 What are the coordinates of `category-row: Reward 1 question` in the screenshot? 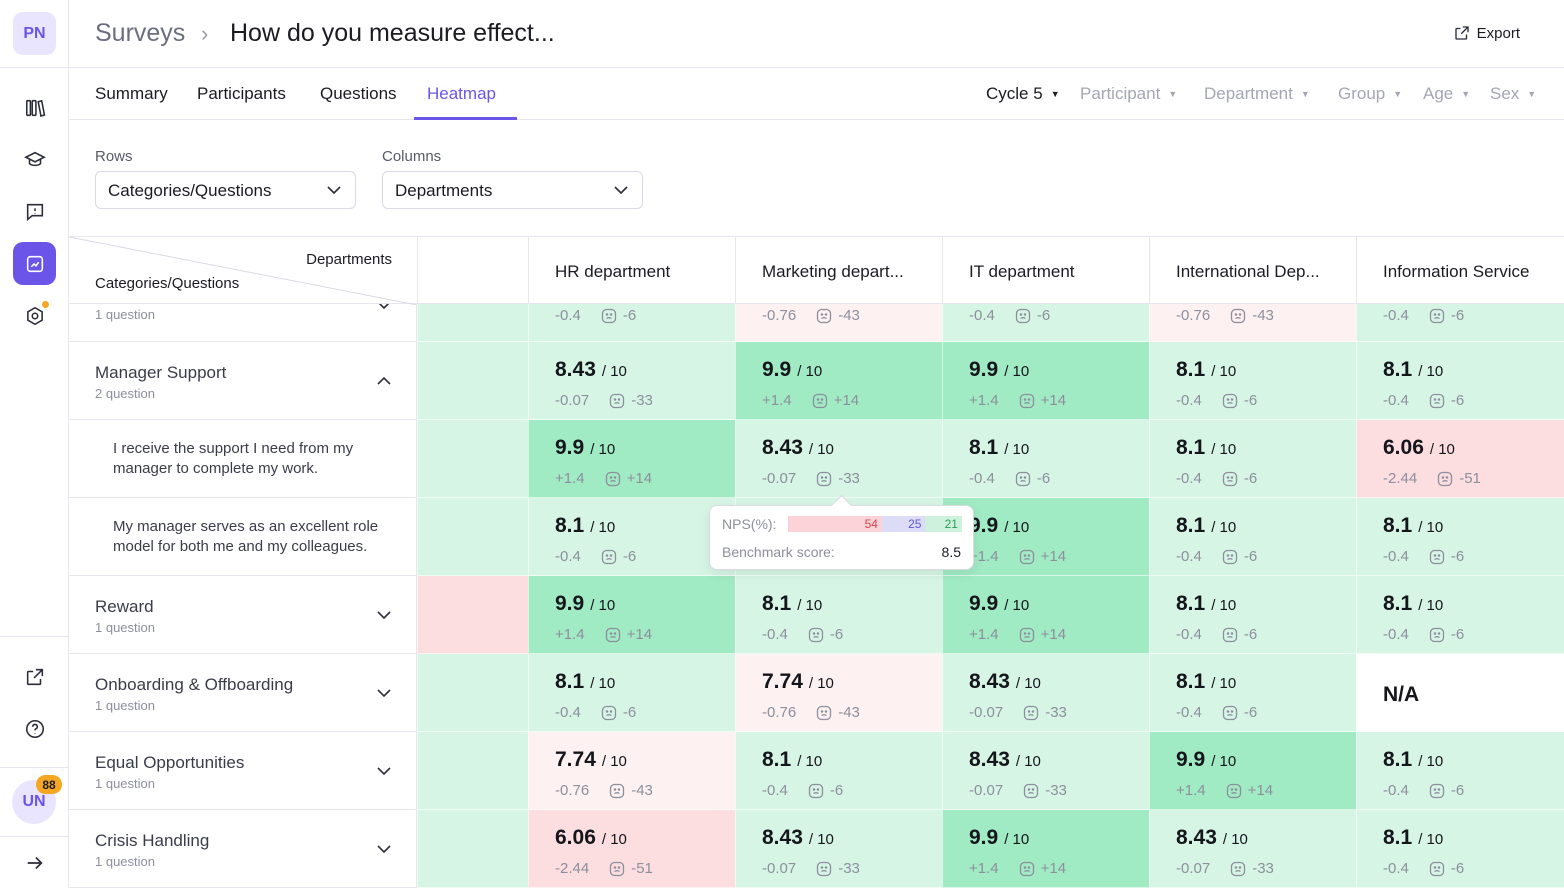 It's located at (243, 615).